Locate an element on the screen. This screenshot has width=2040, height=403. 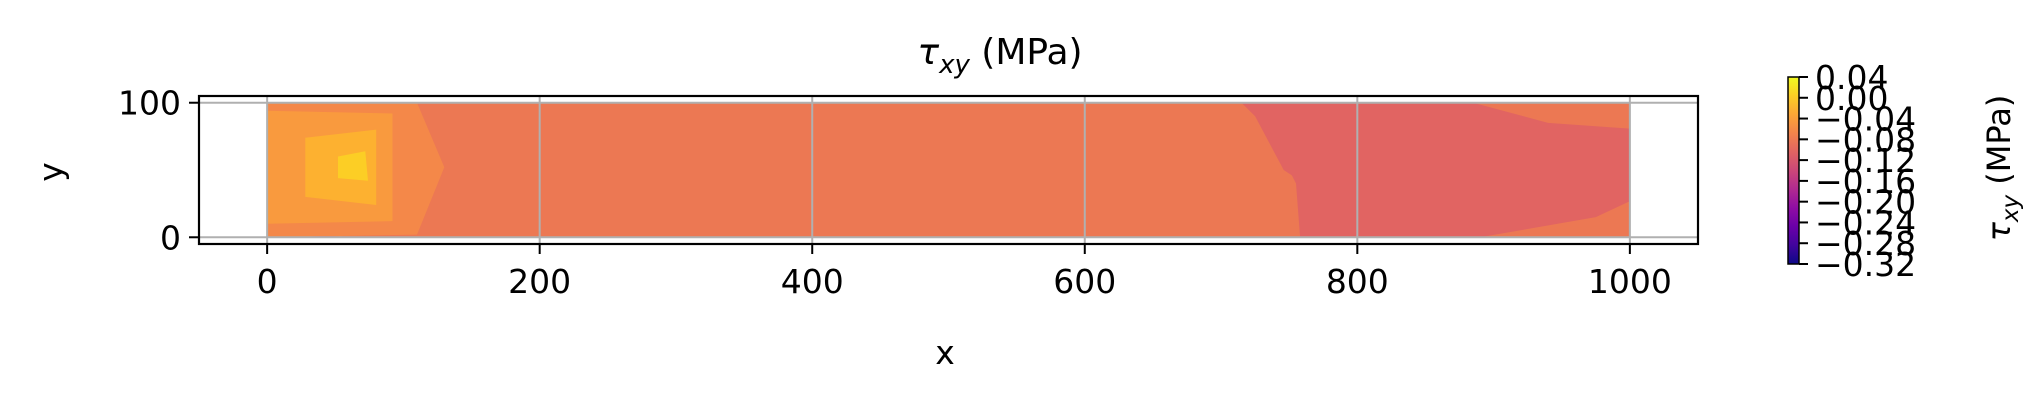
x-axis-label: x is located at coordinates (945, 352).